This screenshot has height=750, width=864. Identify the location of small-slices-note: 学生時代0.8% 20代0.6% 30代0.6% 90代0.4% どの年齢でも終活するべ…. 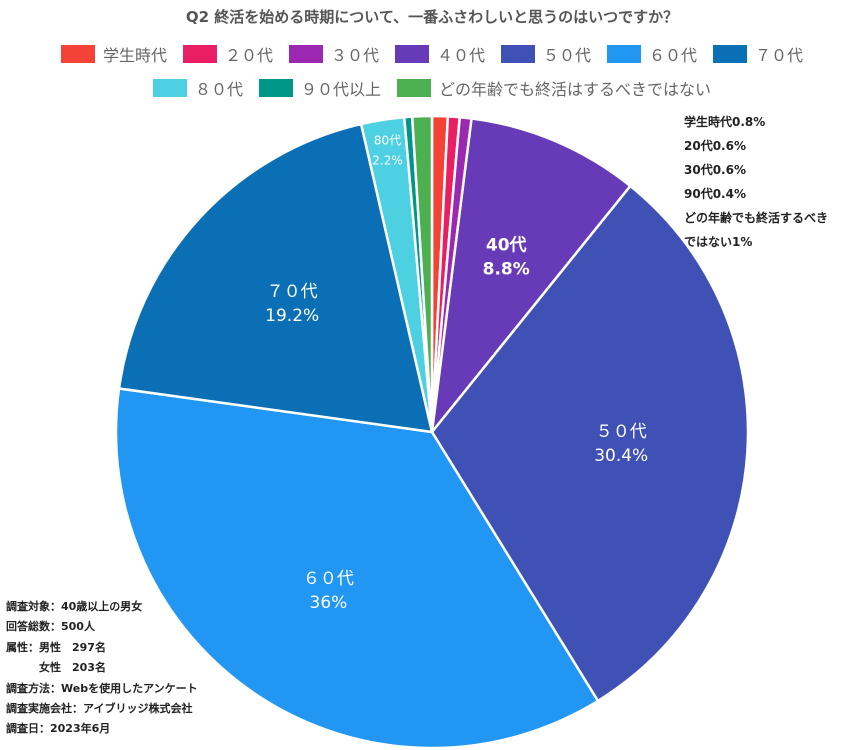
(769, 182).